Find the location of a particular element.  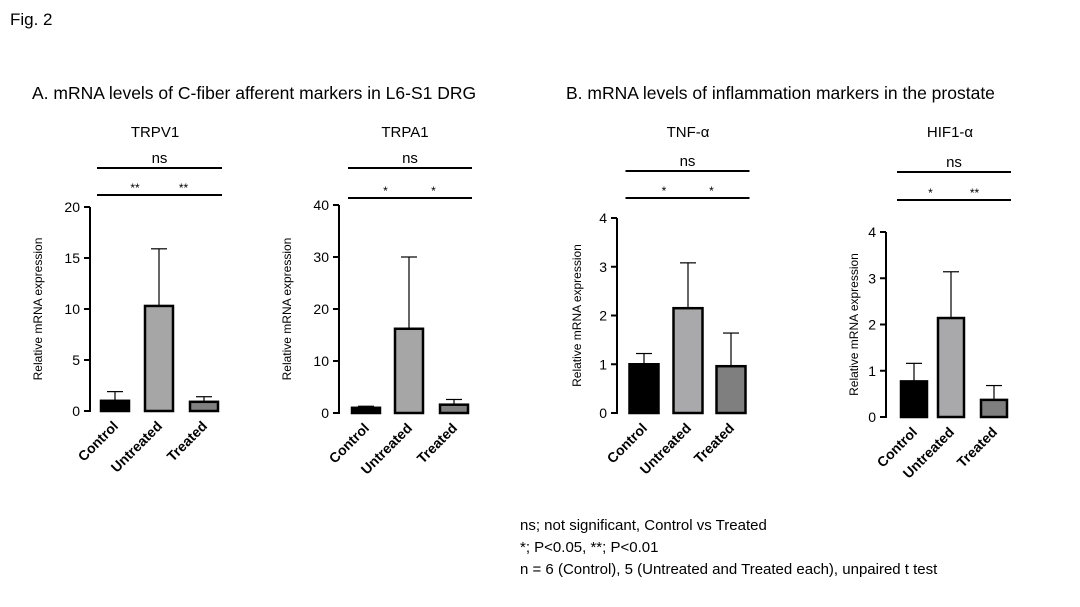

footnote-ns: ns; not significant, Control vs Treated is located at coordinates (643, 525).